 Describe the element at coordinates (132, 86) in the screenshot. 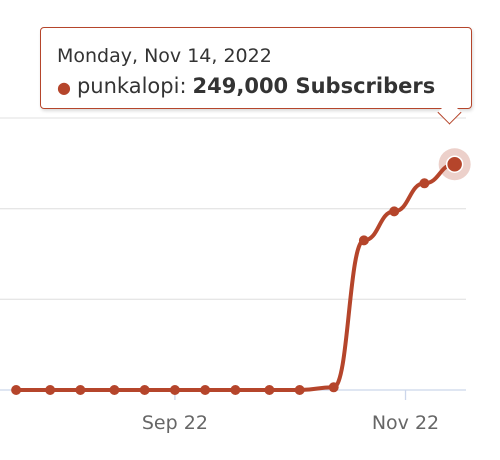

I see `tooltip-series: punkalopi` at that location.